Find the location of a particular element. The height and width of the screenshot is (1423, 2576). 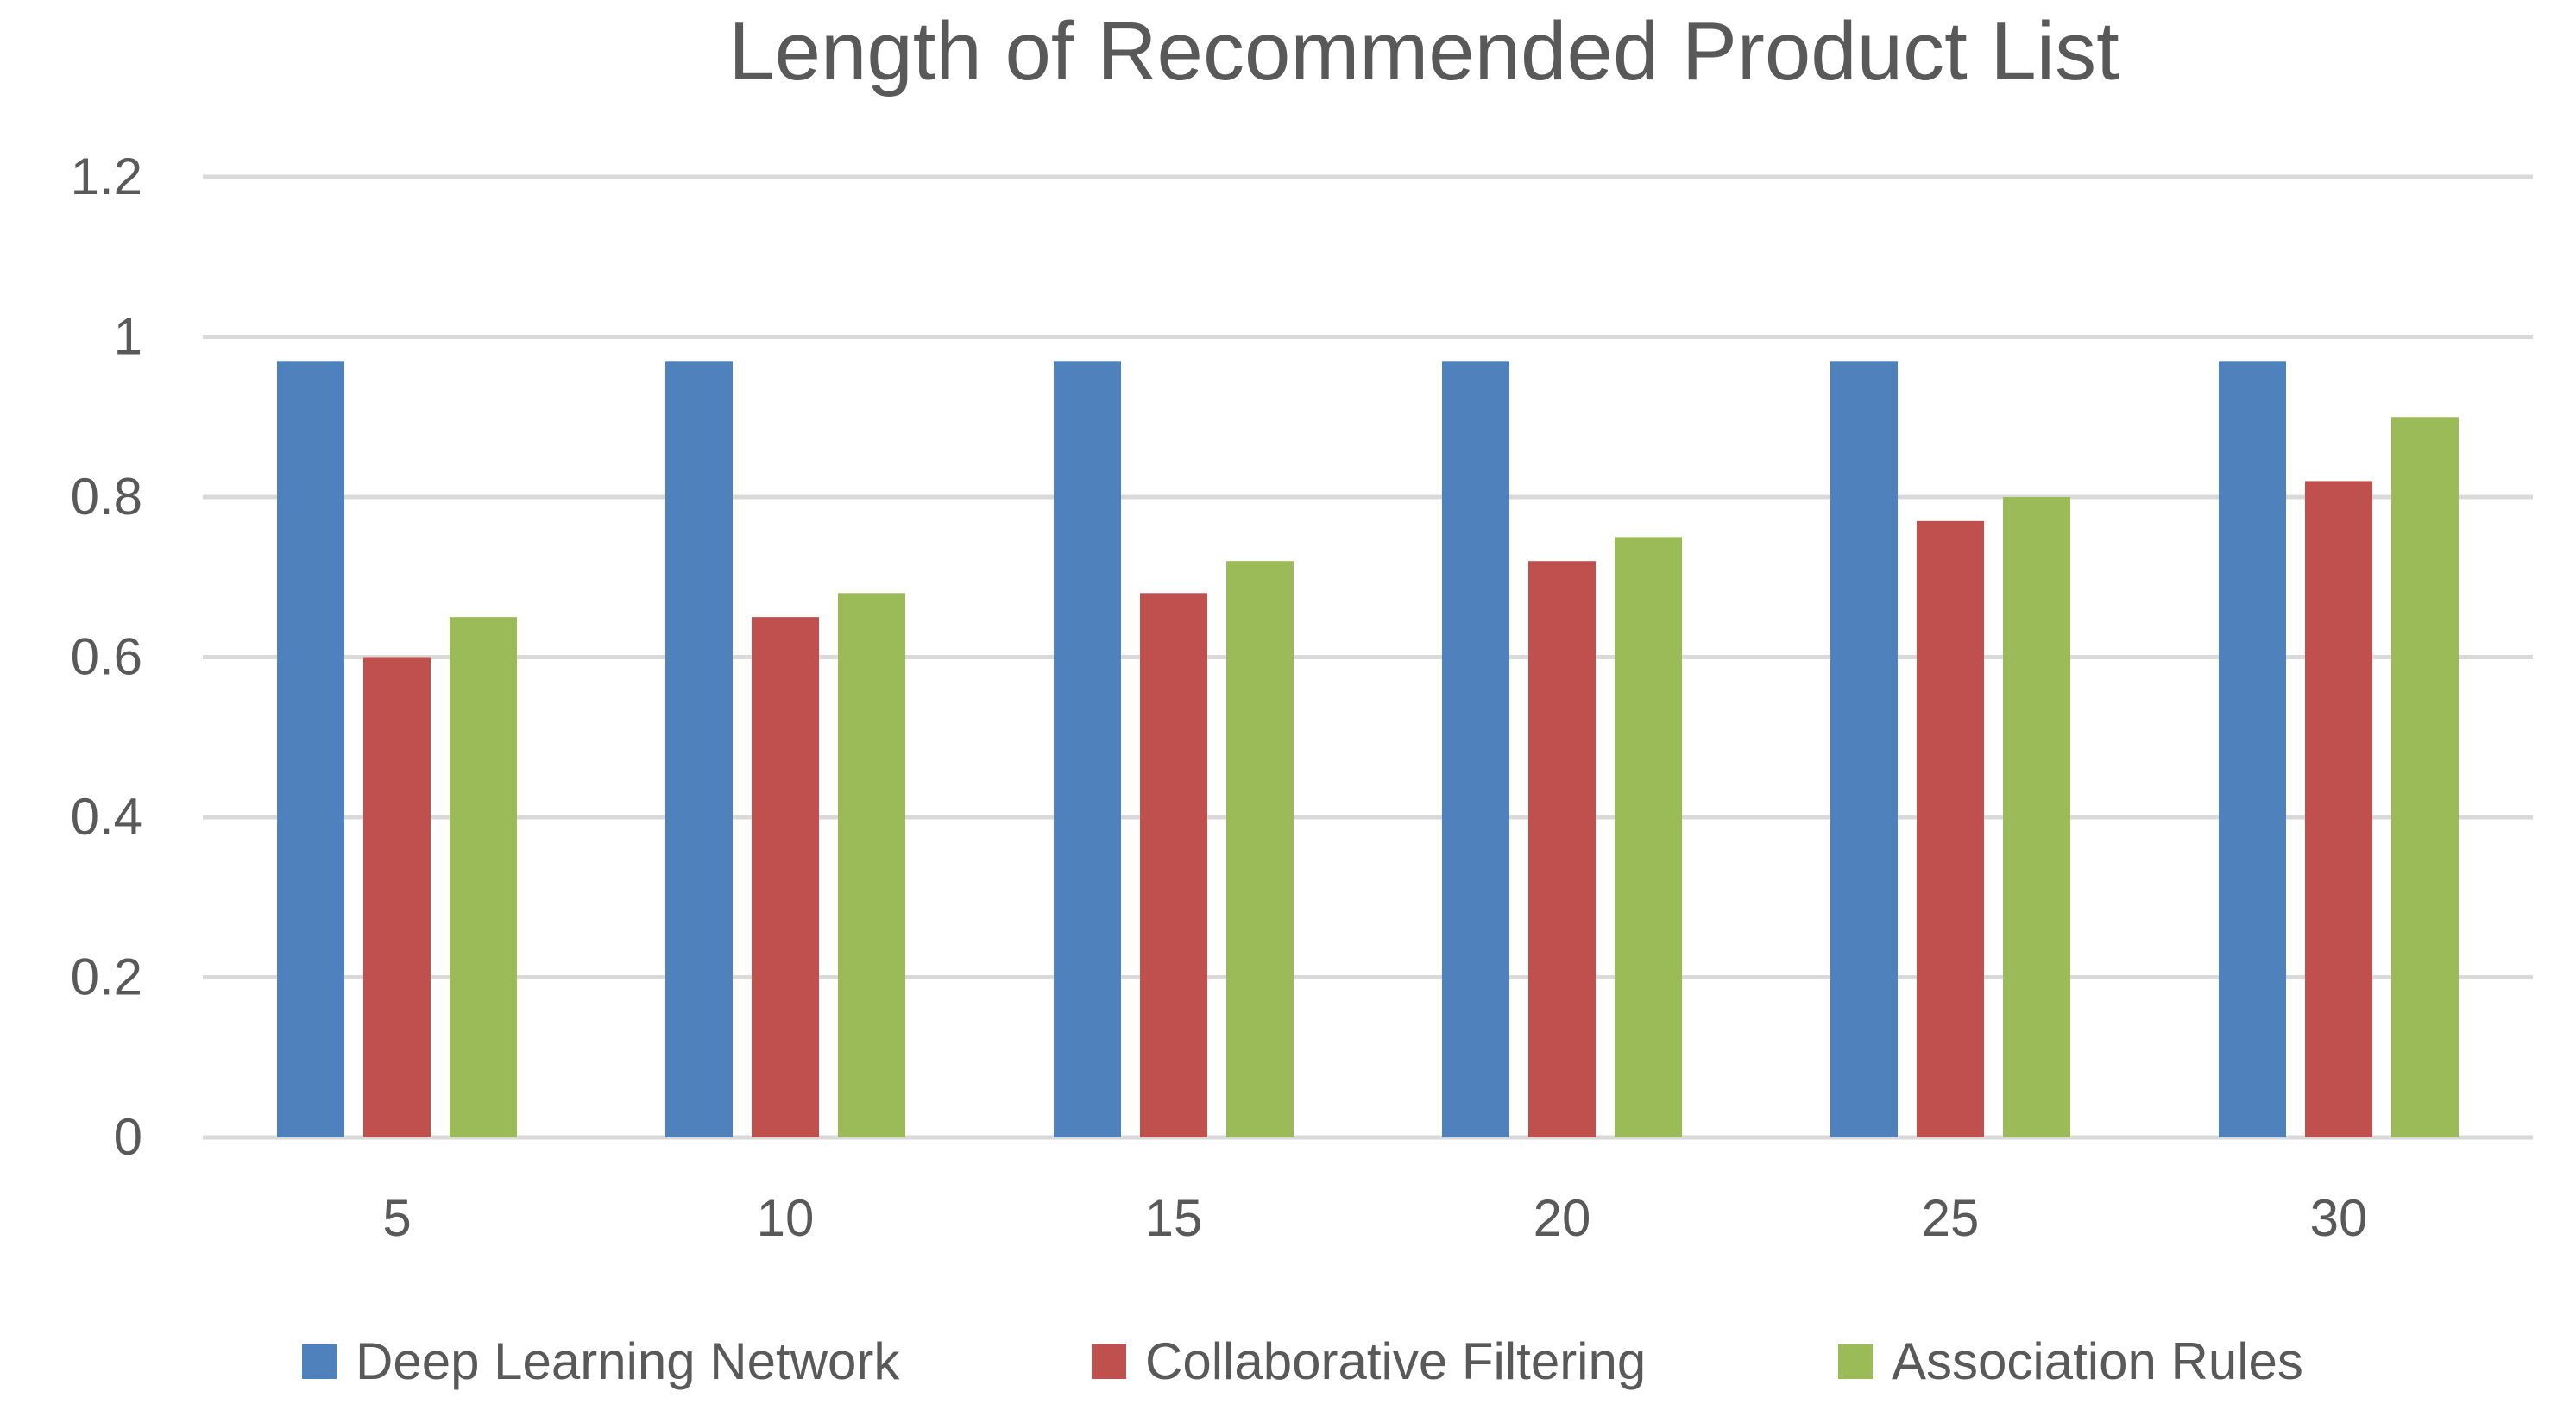

legend-label: Association Rules is located at coordinates (2097, 1361).